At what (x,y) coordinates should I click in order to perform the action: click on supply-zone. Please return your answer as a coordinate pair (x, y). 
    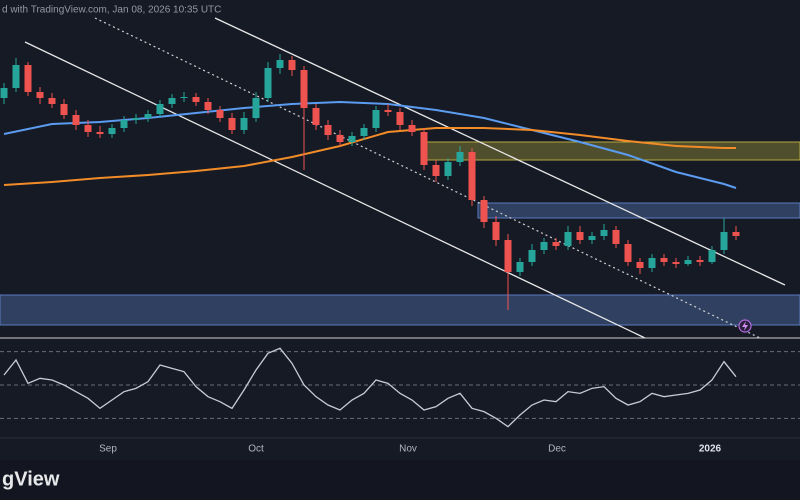
    Looking at the image, I should click on (638, 210).